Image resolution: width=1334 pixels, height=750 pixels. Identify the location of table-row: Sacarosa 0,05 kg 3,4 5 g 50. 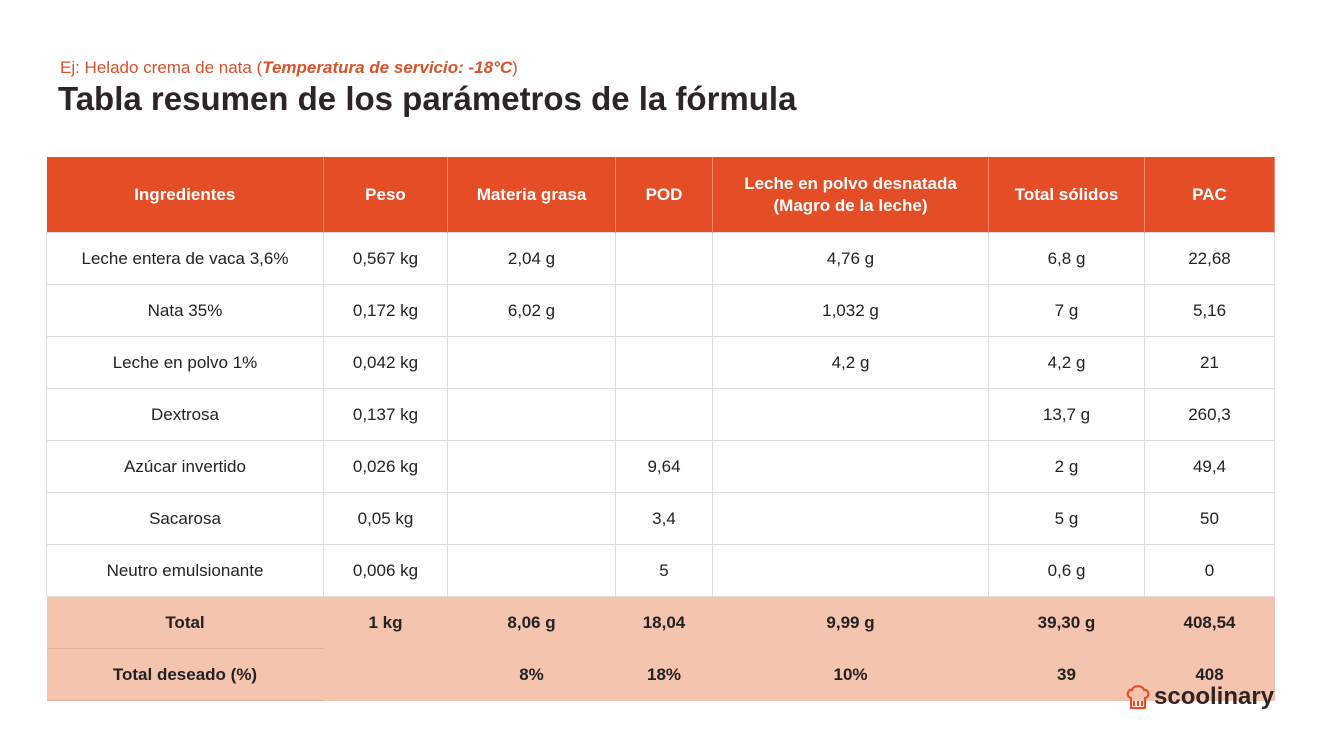
(660, 518).